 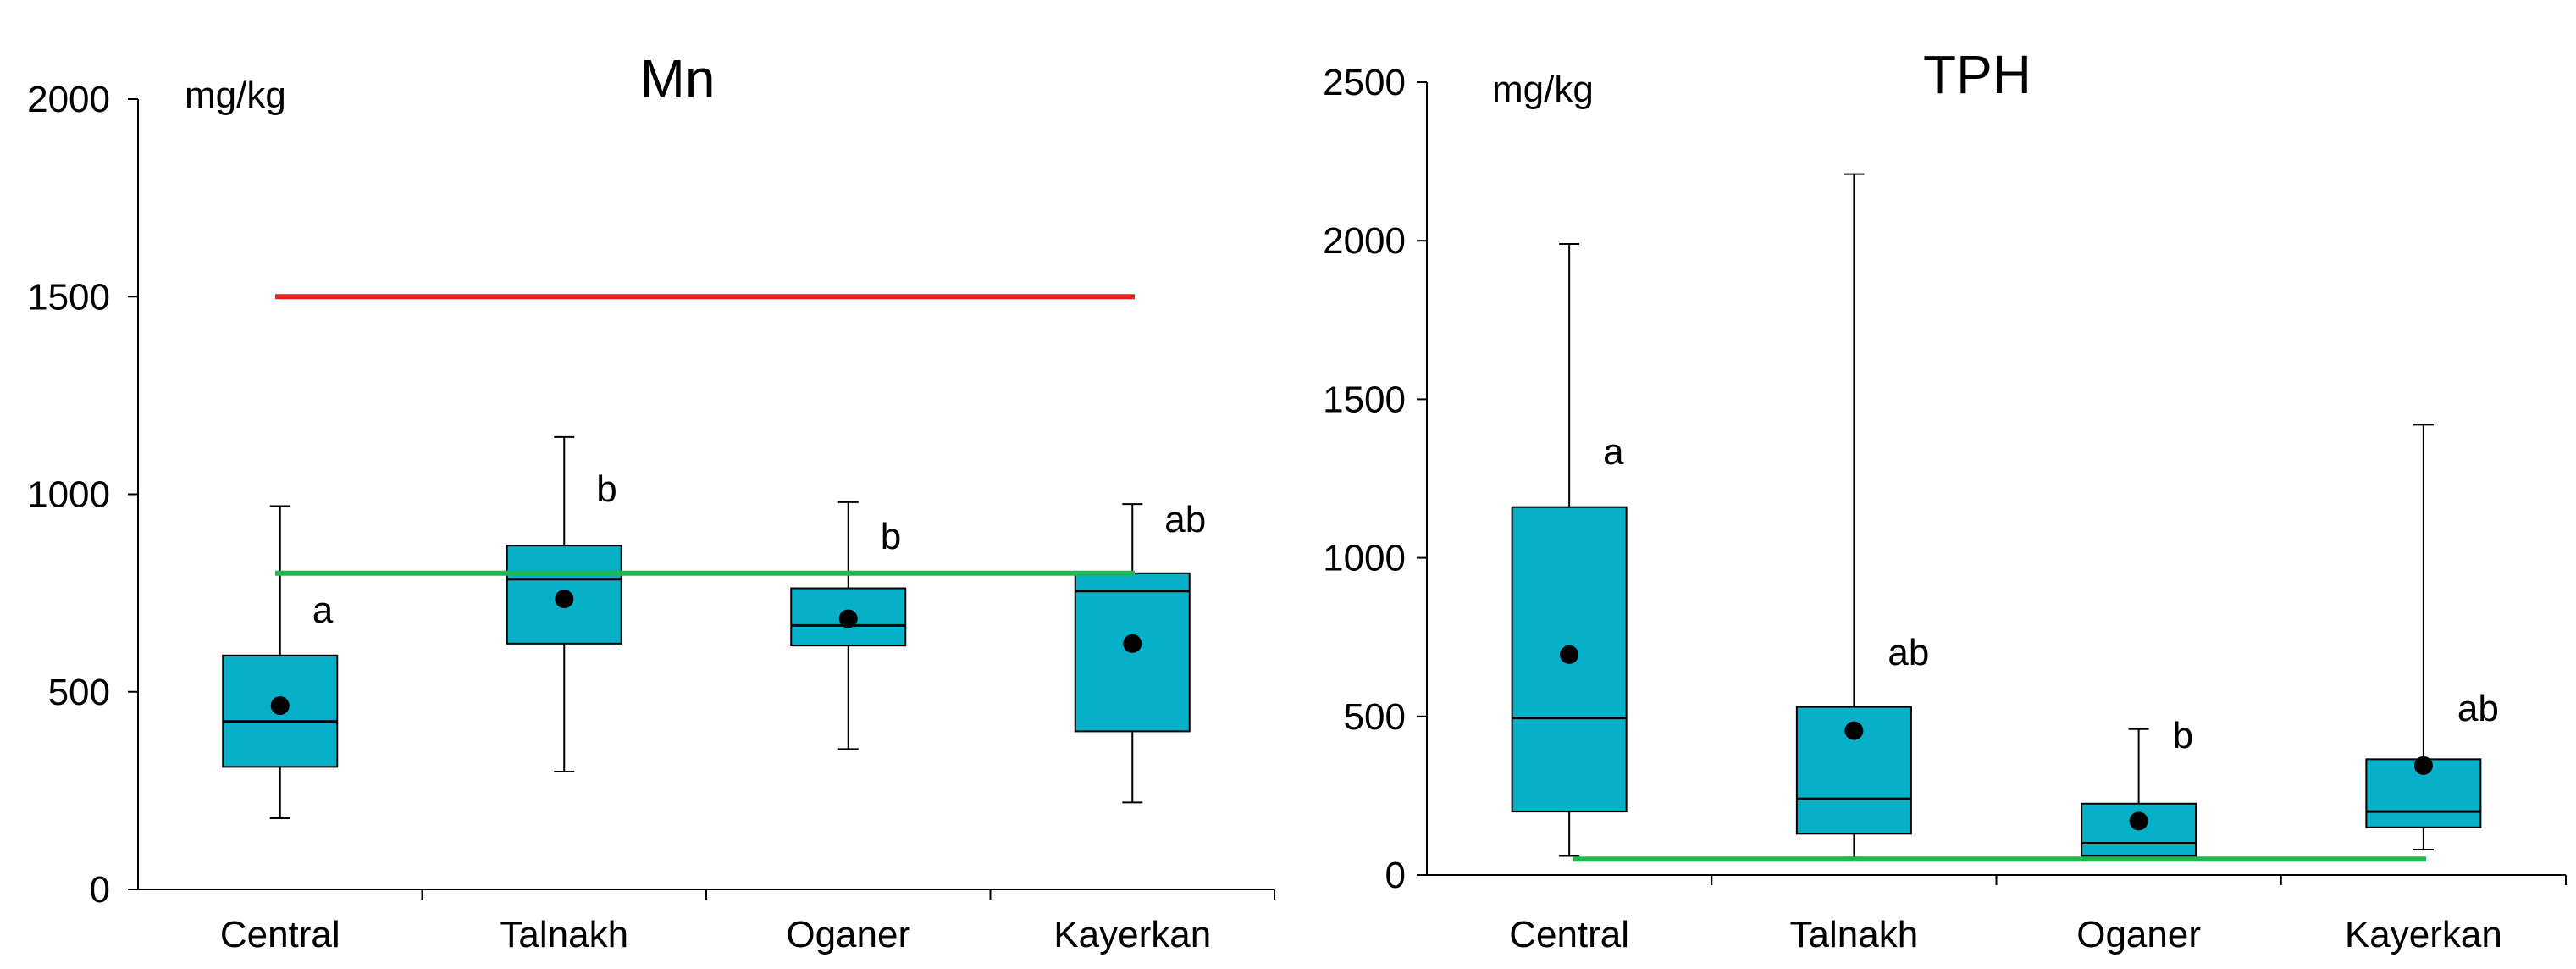 I want to click on y-axis-ticks: 0 500 1000 1500 2000, so click(x=83, y=495).